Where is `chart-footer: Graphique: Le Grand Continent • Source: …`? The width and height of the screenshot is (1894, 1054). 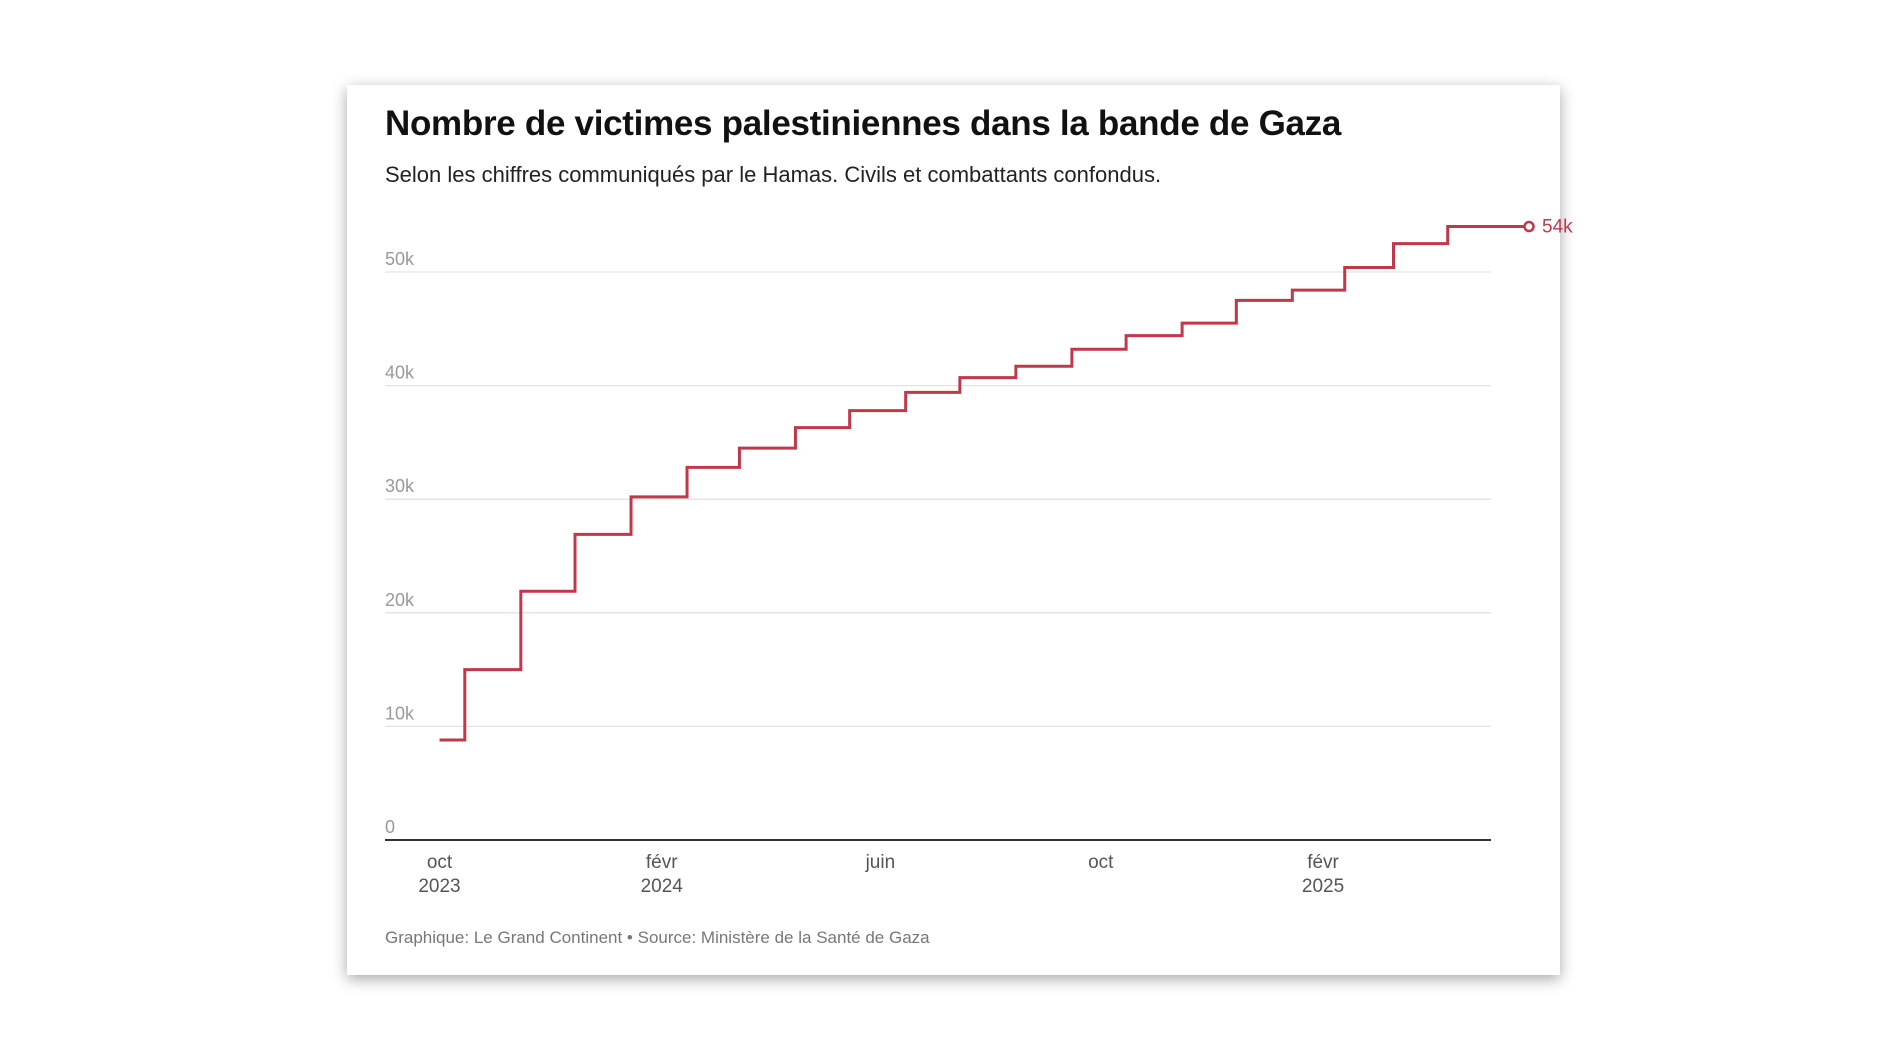
chart-footer: Graphique: Le Grand Continent • Source: … is located at coordinates (657, 937).